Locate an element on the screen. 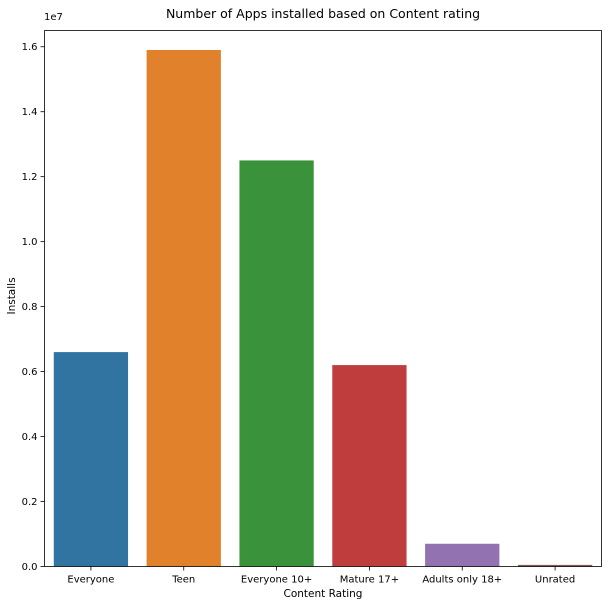 The height and width of the screenshot is (608, 612). y-scale-label: 1e7 is located at coordinates (53, 17).